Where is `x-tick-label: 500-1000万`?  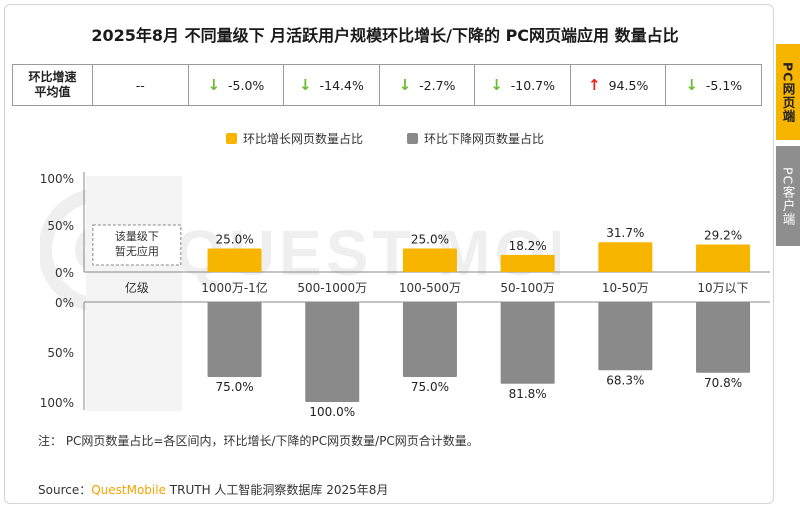 x-tick-label: 500-1000万 is located at coordinates (332, 288).